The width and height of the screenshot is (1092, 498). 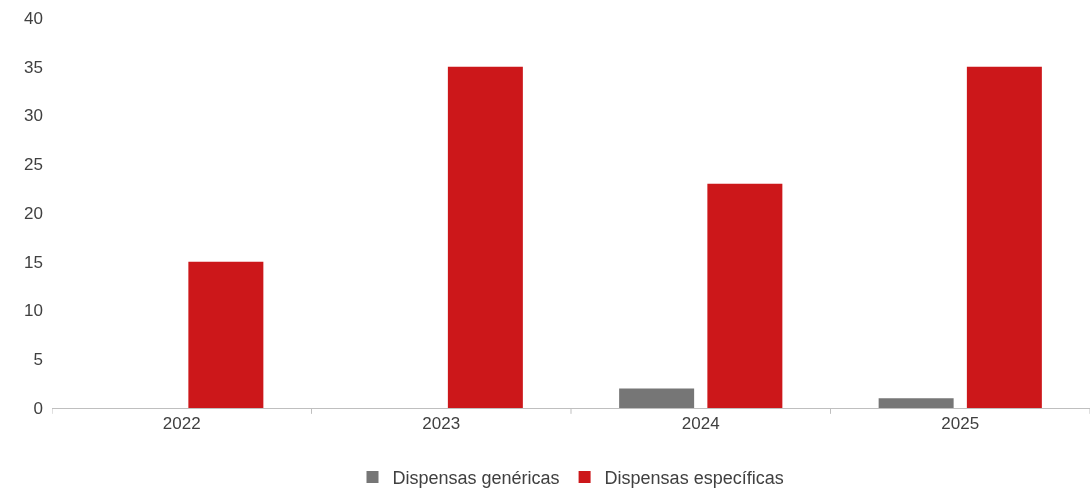 I want to click on y-tick-label: 40, so click(x=33, y=18).